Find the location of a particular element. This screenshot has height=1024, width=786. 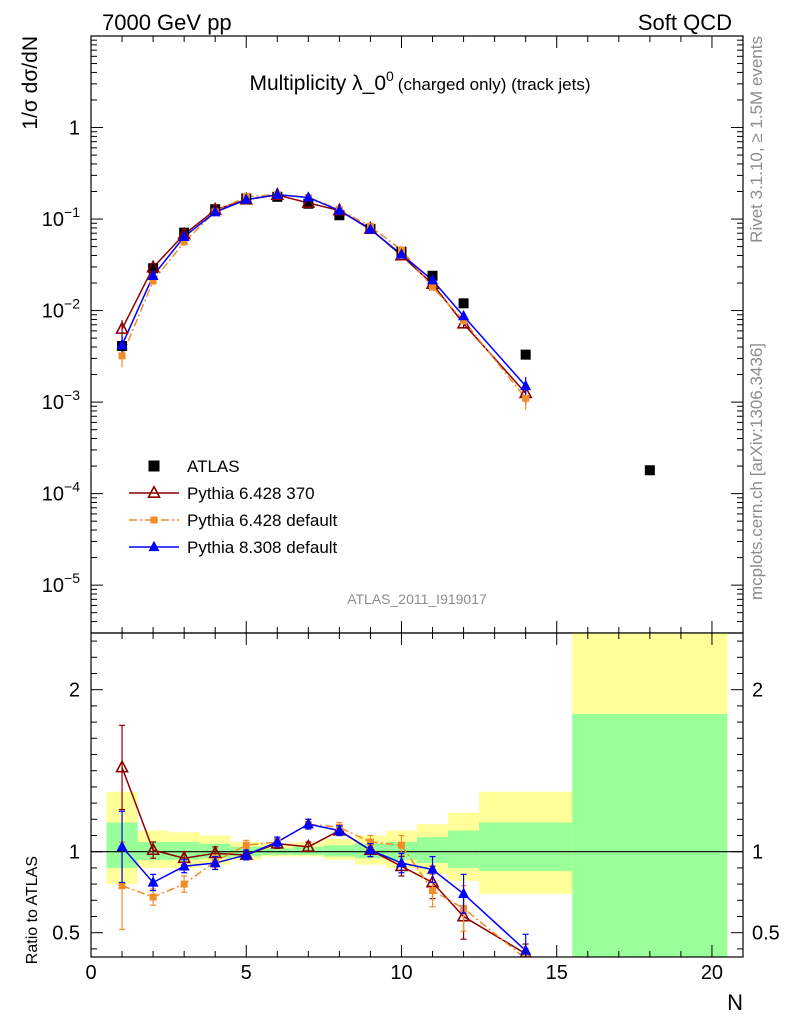

x-tick-label: 10 is located at coordinates (401, 973).